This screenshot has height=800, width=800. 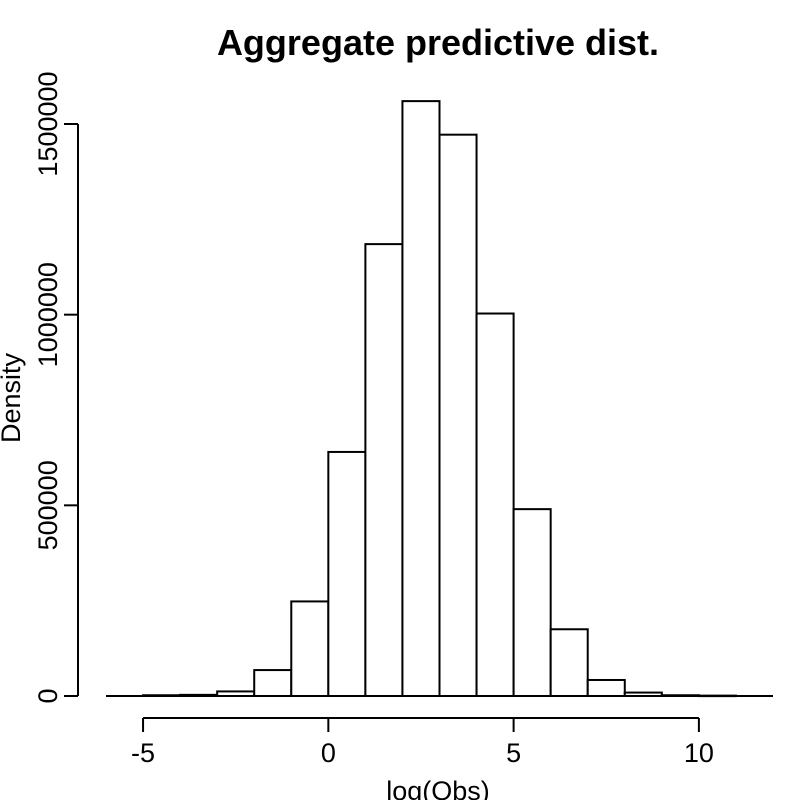 I want to click on y-axis-label: Density, so click(x=13, y=397).